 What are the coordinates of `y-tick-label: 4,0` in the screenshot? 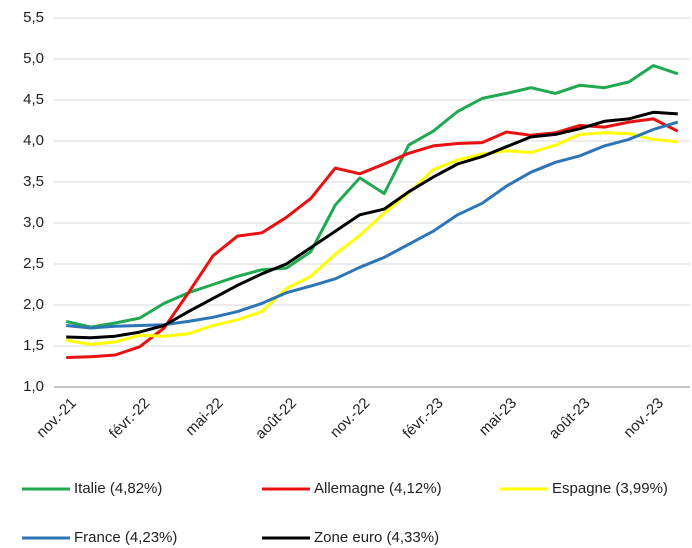 It's located at (33, 140).